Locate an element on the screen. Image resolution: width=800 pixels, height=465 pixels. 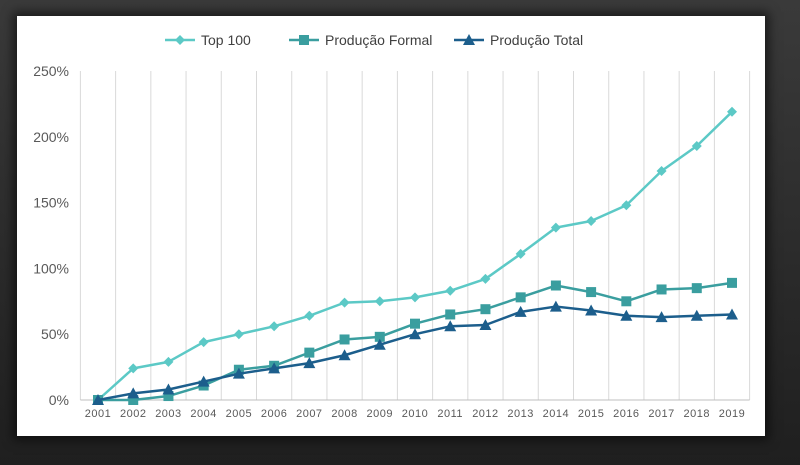
x-tick-label: 2004 is located at coordinates (203, 414).